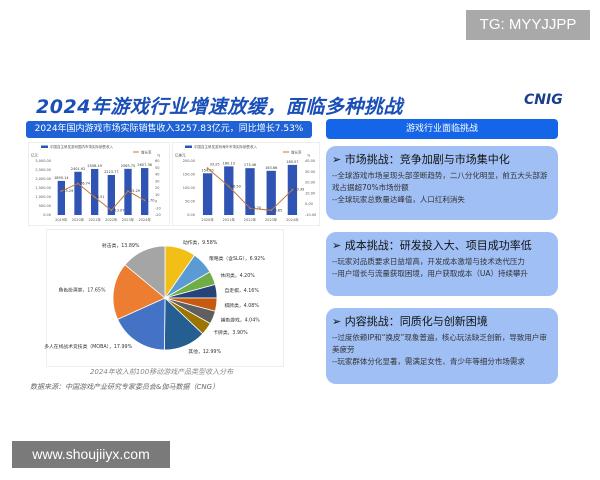  I want to click on pie-label: 休闲类，4.20%, so click(237, 275).